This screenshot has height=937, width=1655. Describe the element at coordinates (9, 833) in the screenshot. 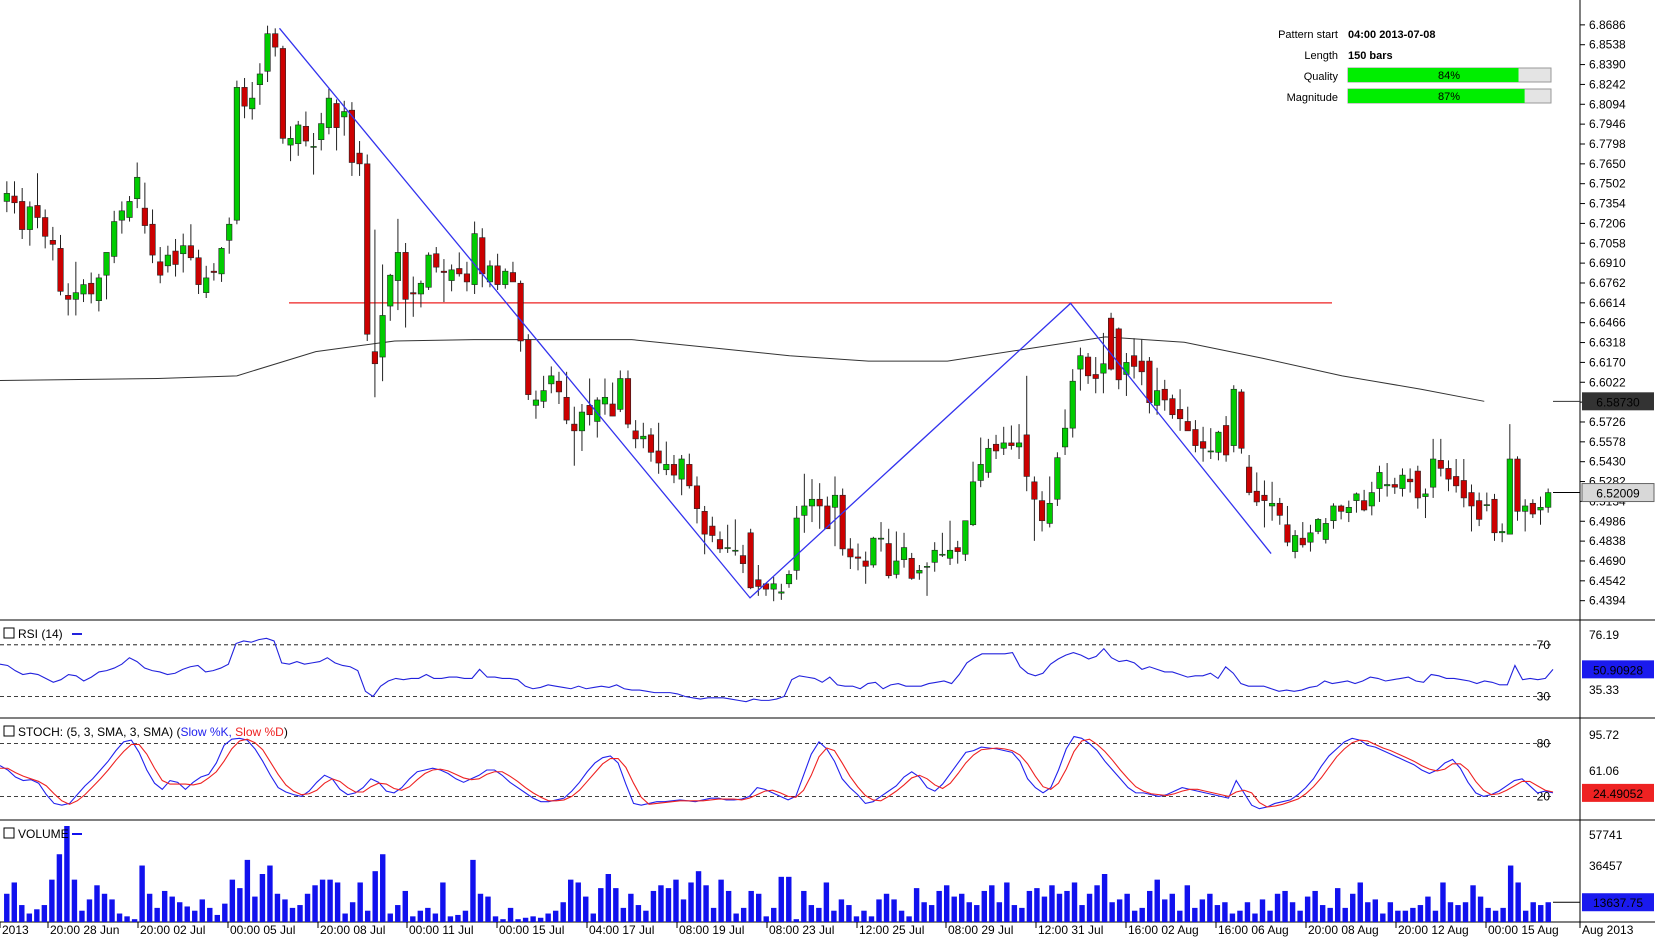

I see `volume-close-icon` at that location.